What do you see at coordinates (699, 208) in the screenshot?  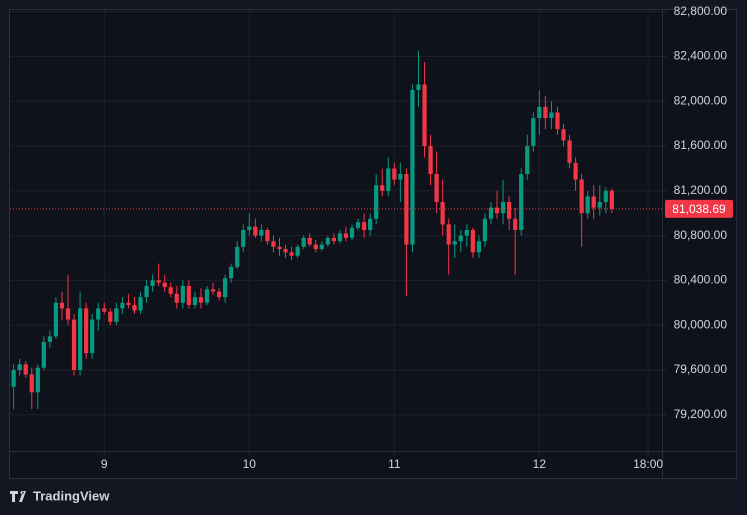 I see `last-price-box` at bounding box center [699, 208].